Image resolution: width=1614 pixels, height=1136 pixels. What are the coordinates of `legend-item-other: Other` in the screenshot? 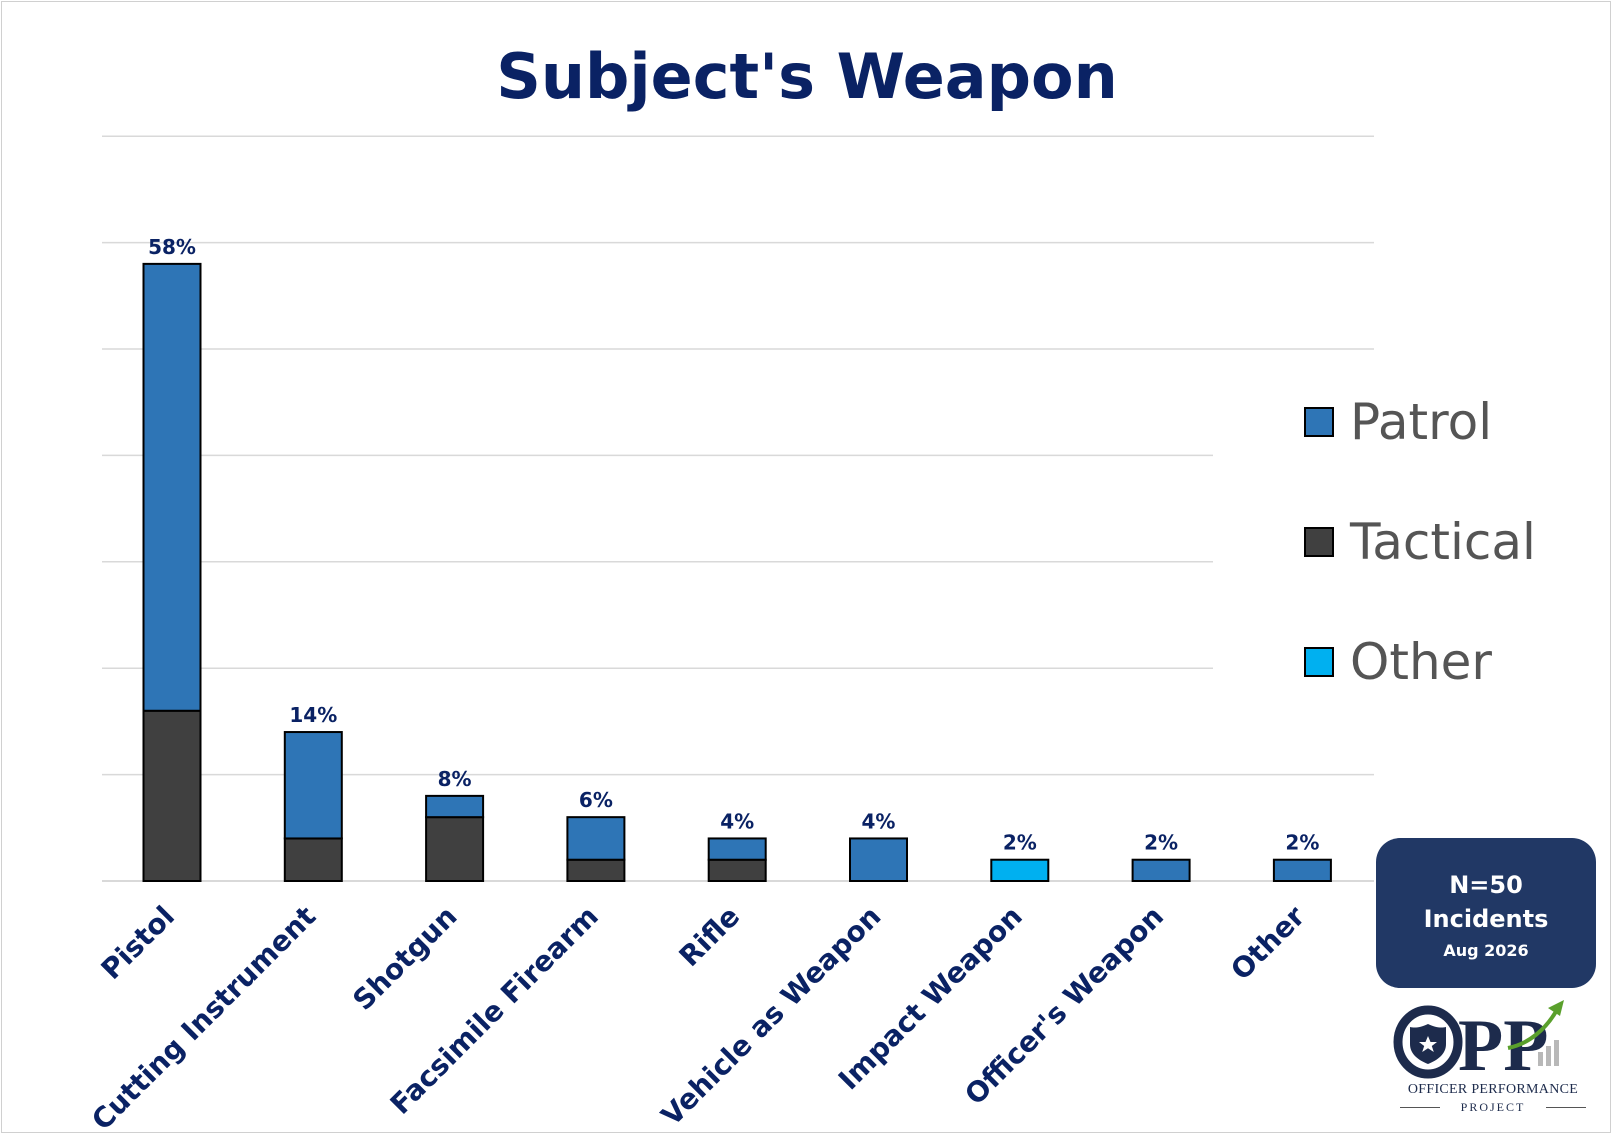 It's located at (1420, 662).